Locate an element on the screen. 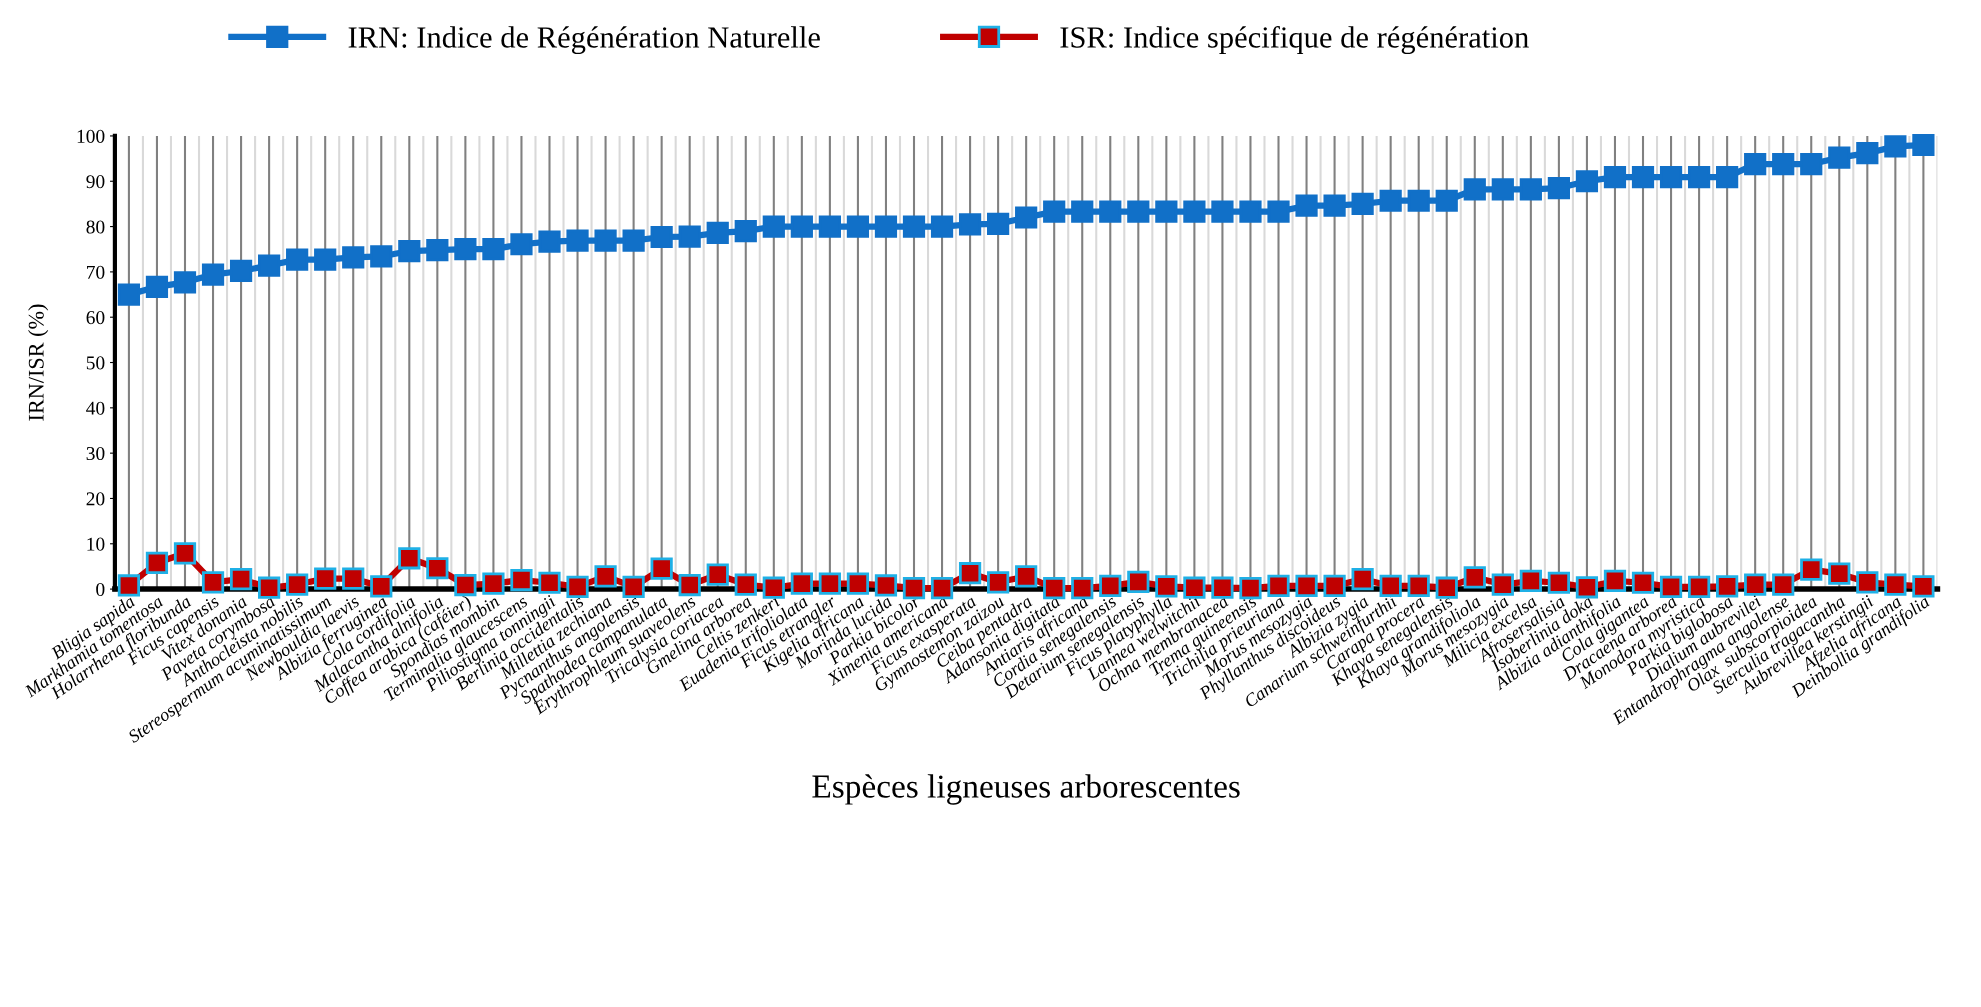 This screenshot has width=1981, height=1007. y-axis-title: IRN/ISR (%) is located at coordinates (38, 362).